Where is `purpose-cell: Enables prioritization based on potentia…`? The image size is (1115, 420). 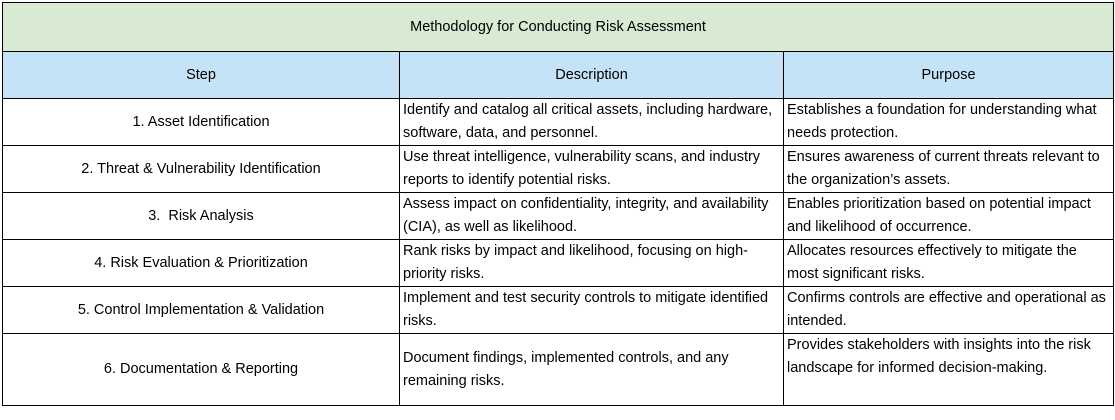
purpose-cell: Enables prioritization based on potentia… is located at coordinates (948, 216).